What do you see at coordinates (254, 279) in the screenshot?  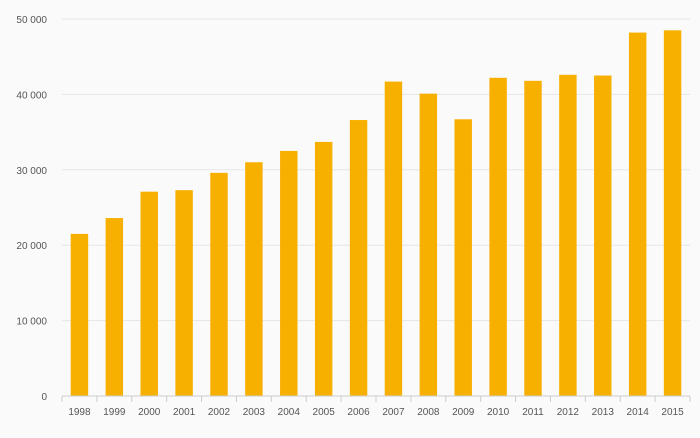 I see `bar-2003` at bounding box center [254, 279].